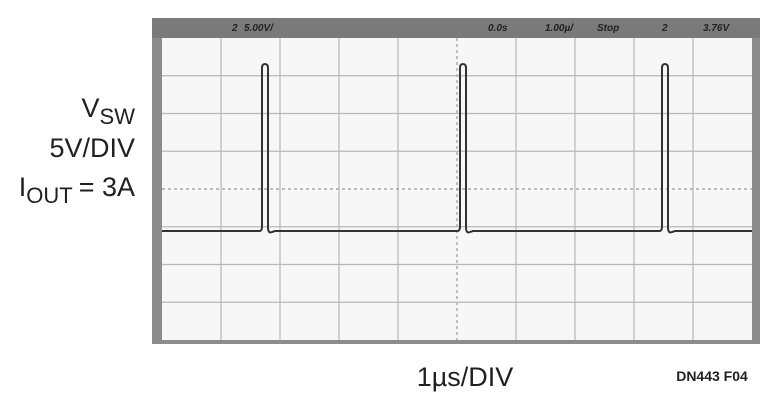  What do you see at coordinates (107, 187) in the screenshot?
I see `current-value: = 3A` at bounding box center [107, 187].